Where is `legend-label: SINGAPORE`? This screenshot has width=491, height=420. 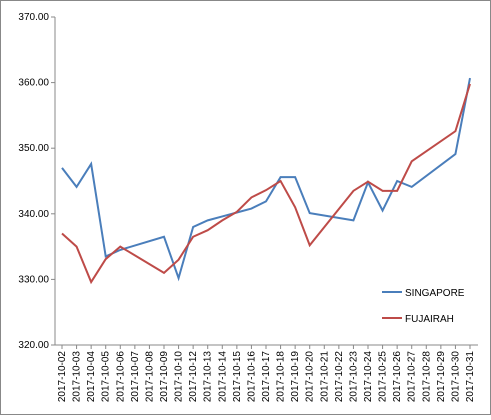
legend-label: SINGAPORE is located at coordinates (435, 293).